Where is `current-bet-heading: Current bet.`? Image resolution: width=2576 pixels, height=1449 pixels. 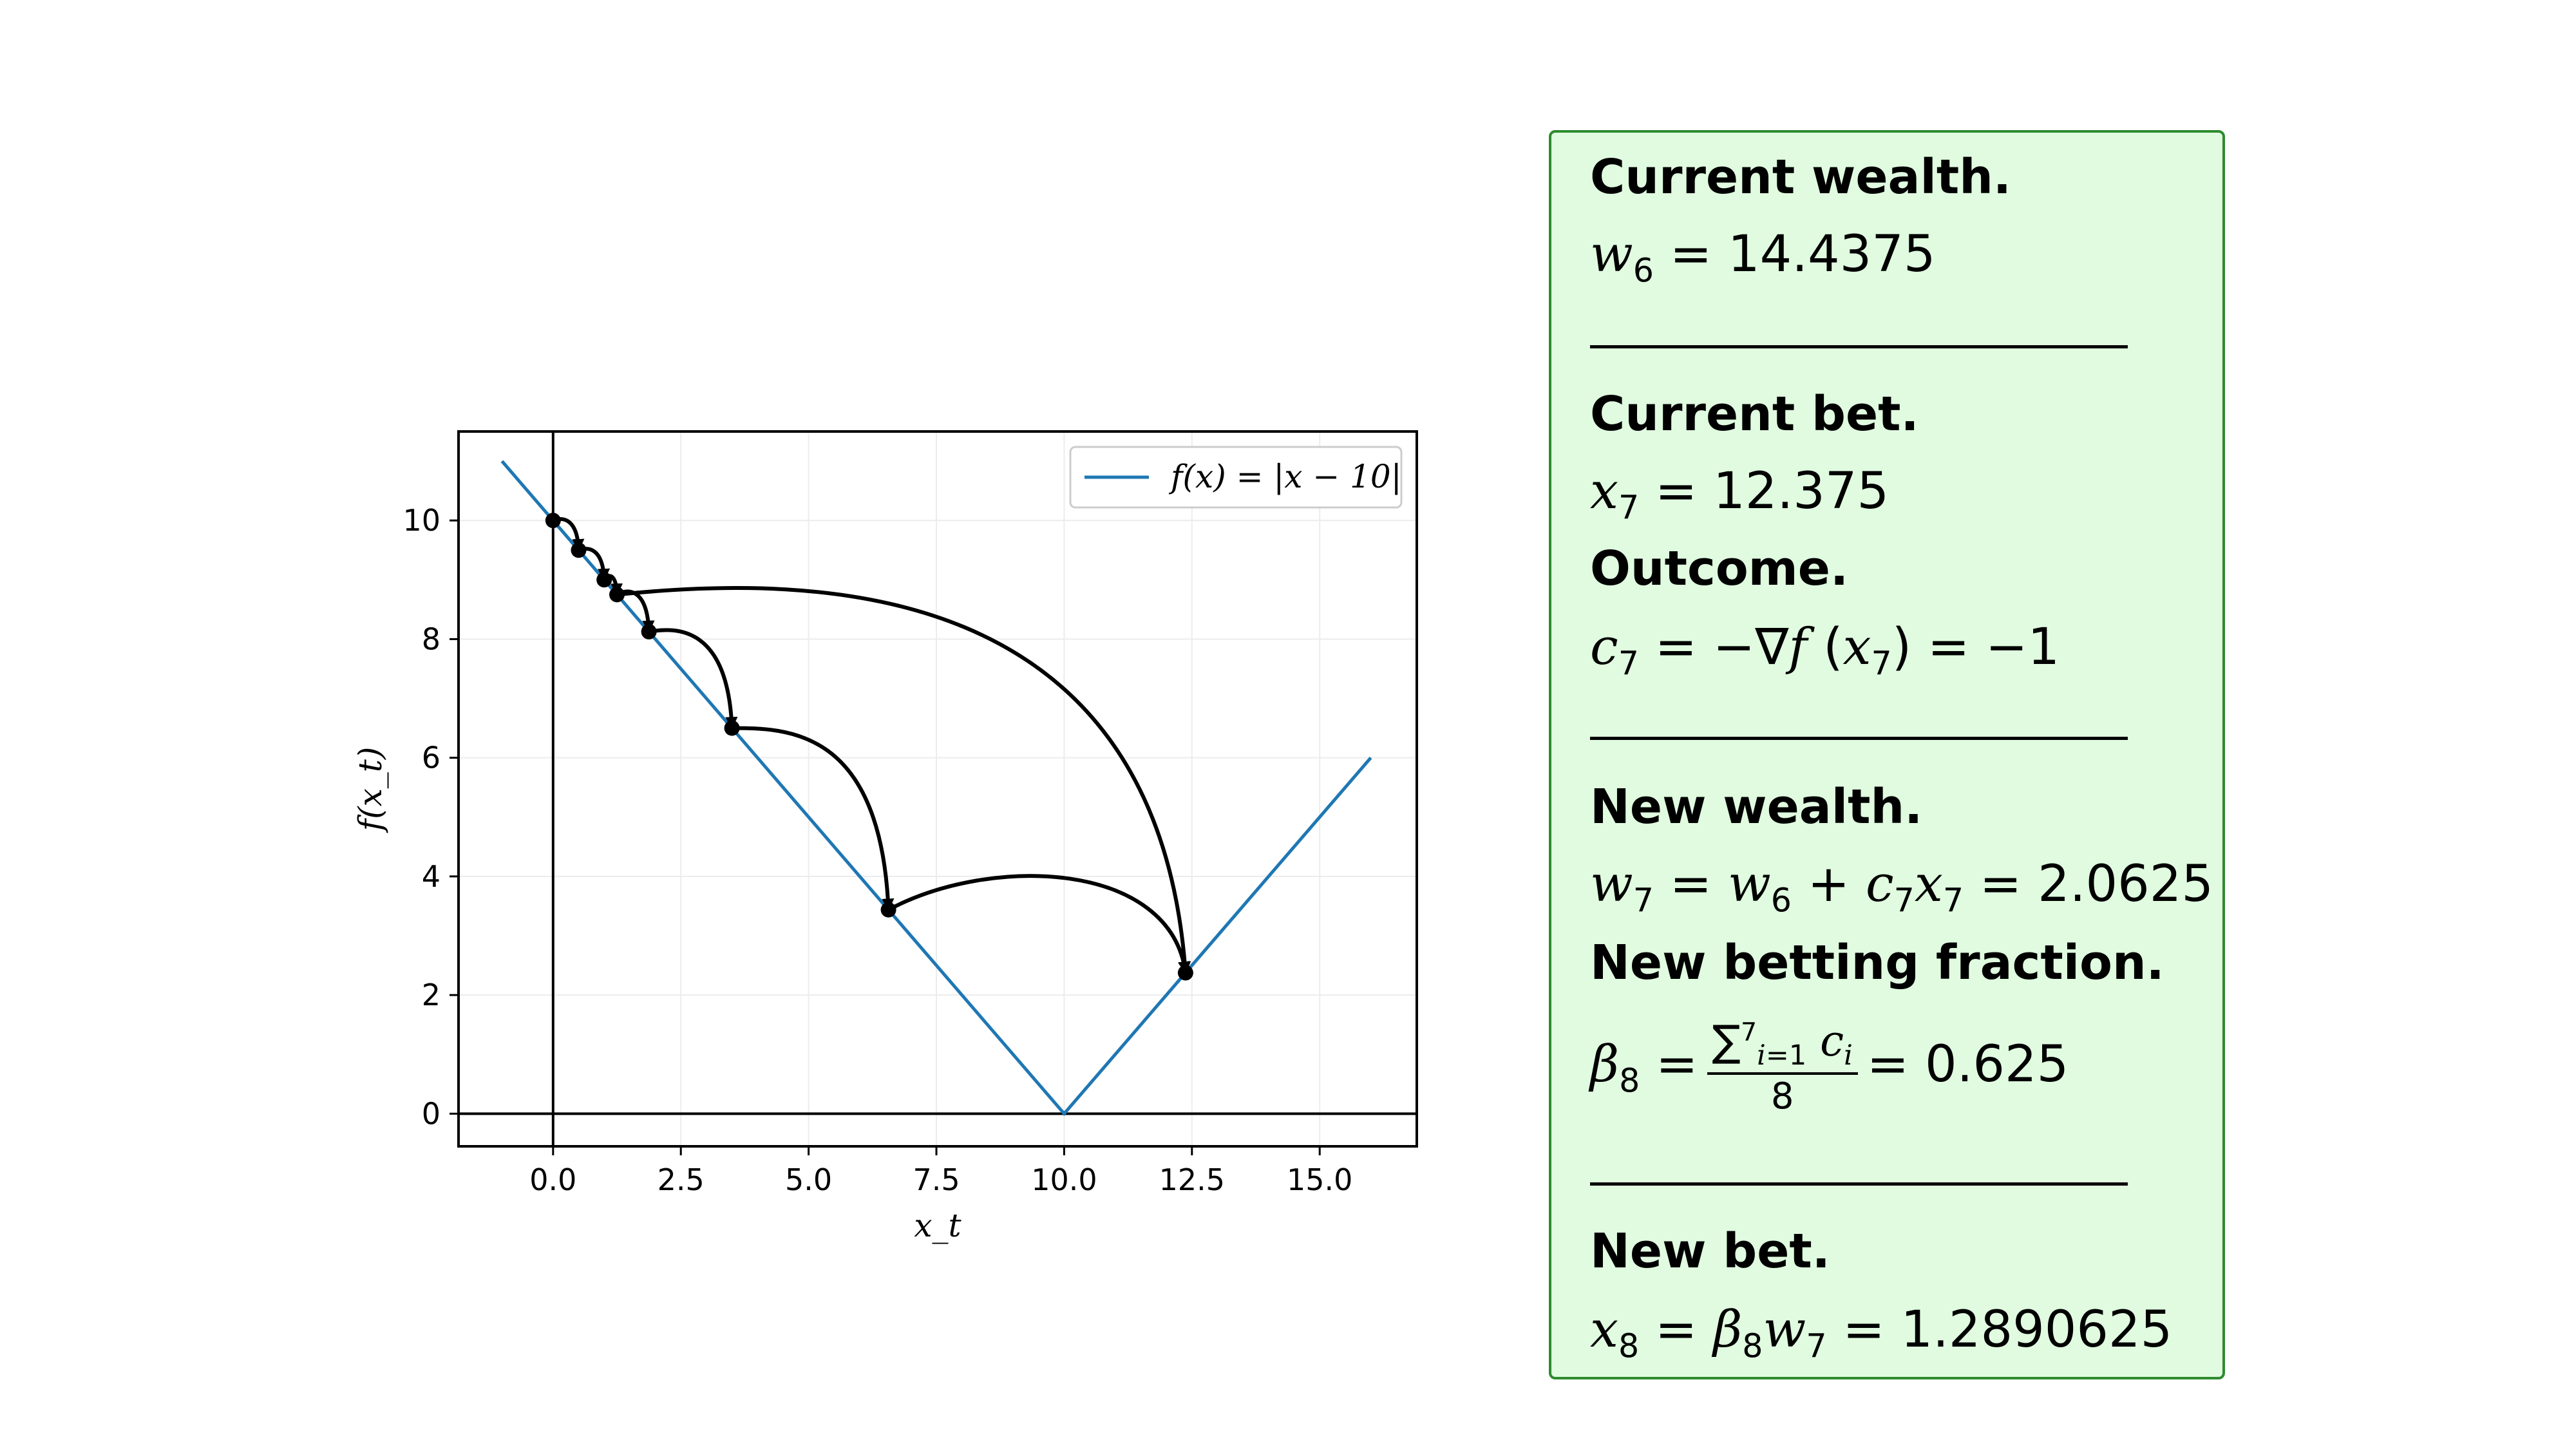 current-bet-heading: Current bet. is located at coordinates (1754, 414).